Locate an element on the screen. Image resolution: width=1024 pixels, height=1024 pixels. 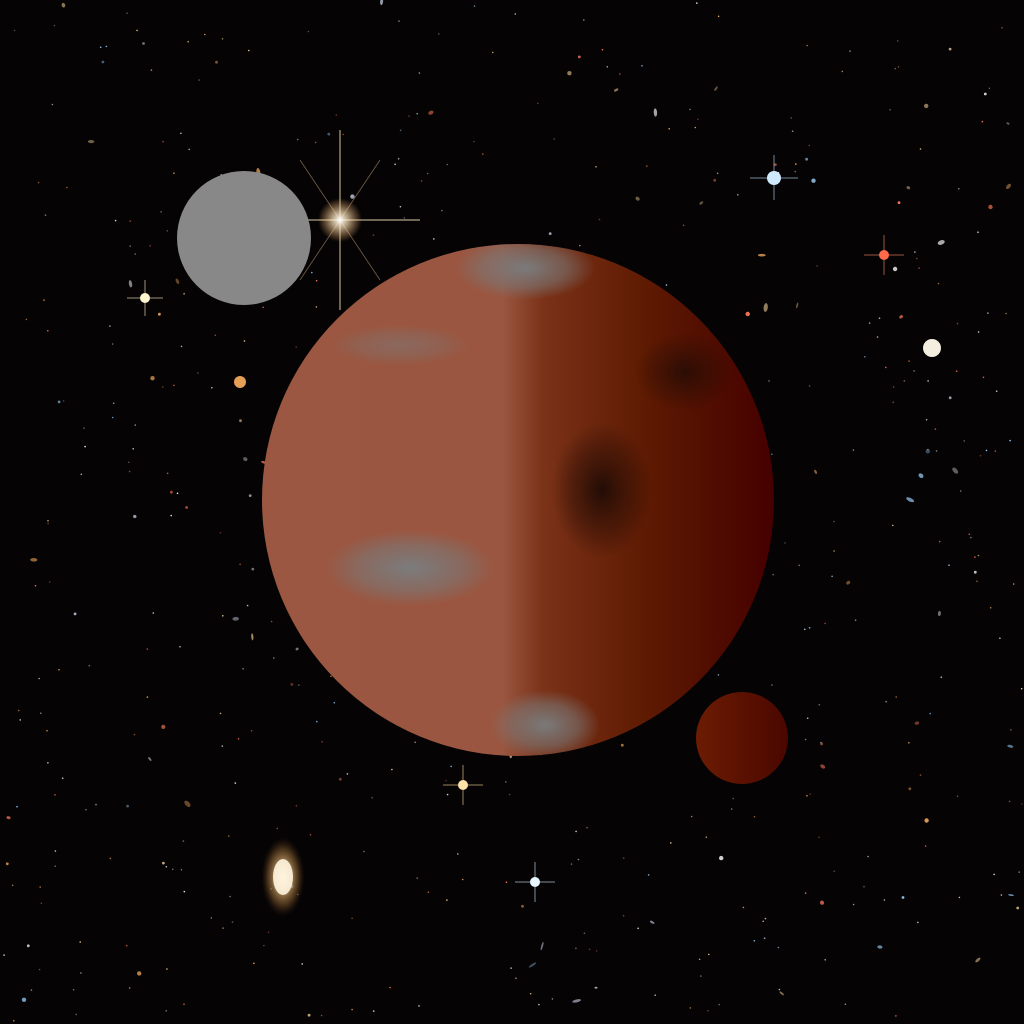
planet-gray-patch-left is located at coordinates (410, 568).